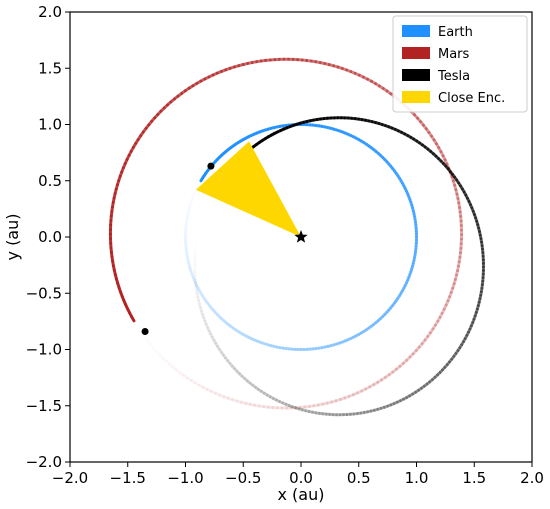 The height and width of the screenshot is (509, 550). What do you see at coordinates (248, 189) in the screenshot?
I see `close-encounter-wedge` at bounding box center [248, 189].